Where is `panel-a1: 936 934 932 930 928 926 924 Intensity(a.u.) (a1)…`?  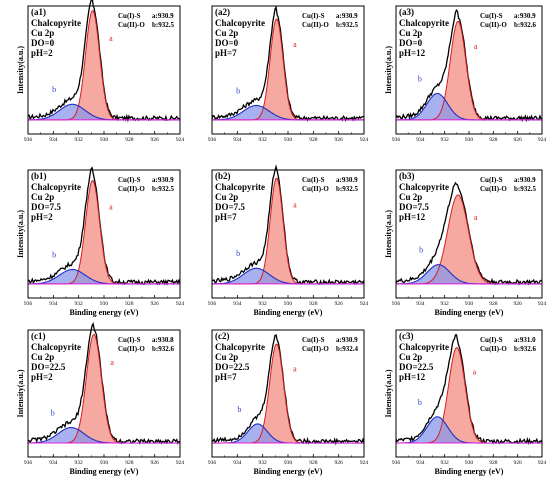 panel-a1: 936 934 932 930 928 926 924 Intensity(a.u.) (a1)… is located at coordinates (100, 71).